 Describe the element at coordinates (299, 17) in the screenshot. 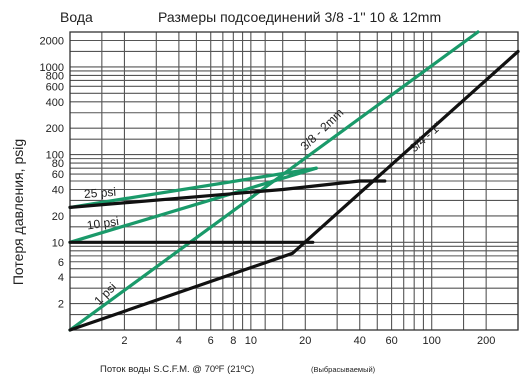

I see `chart-title: Размеры подсоединений 3/8 -1'' 10 & 12mm` at that location.